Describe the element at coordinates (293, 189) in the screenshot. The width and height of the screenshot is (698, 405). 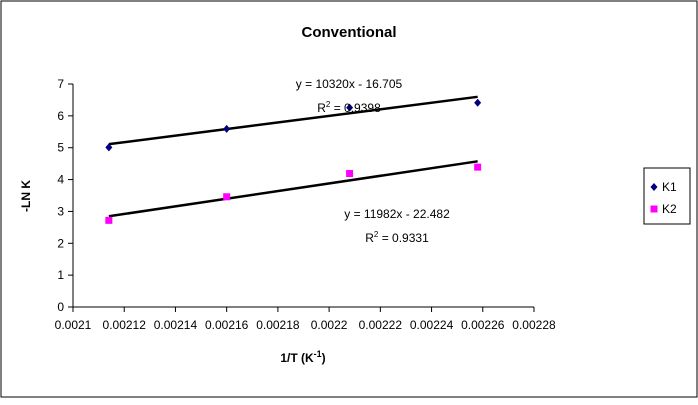
I see `trendline-k2` at that location.